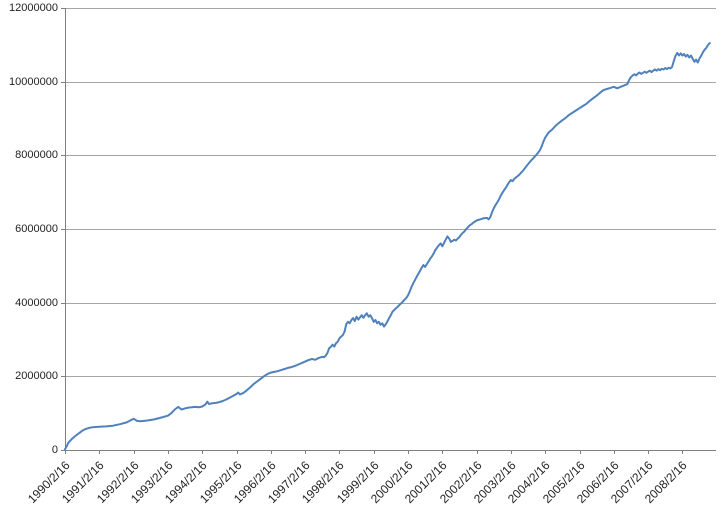 The width and height of the screenshot is (724, 510). What do you see at coordinates (36, 303) in the screenshot?
I see `y-tick-label: 4000000` at bounding box center [36, 303].